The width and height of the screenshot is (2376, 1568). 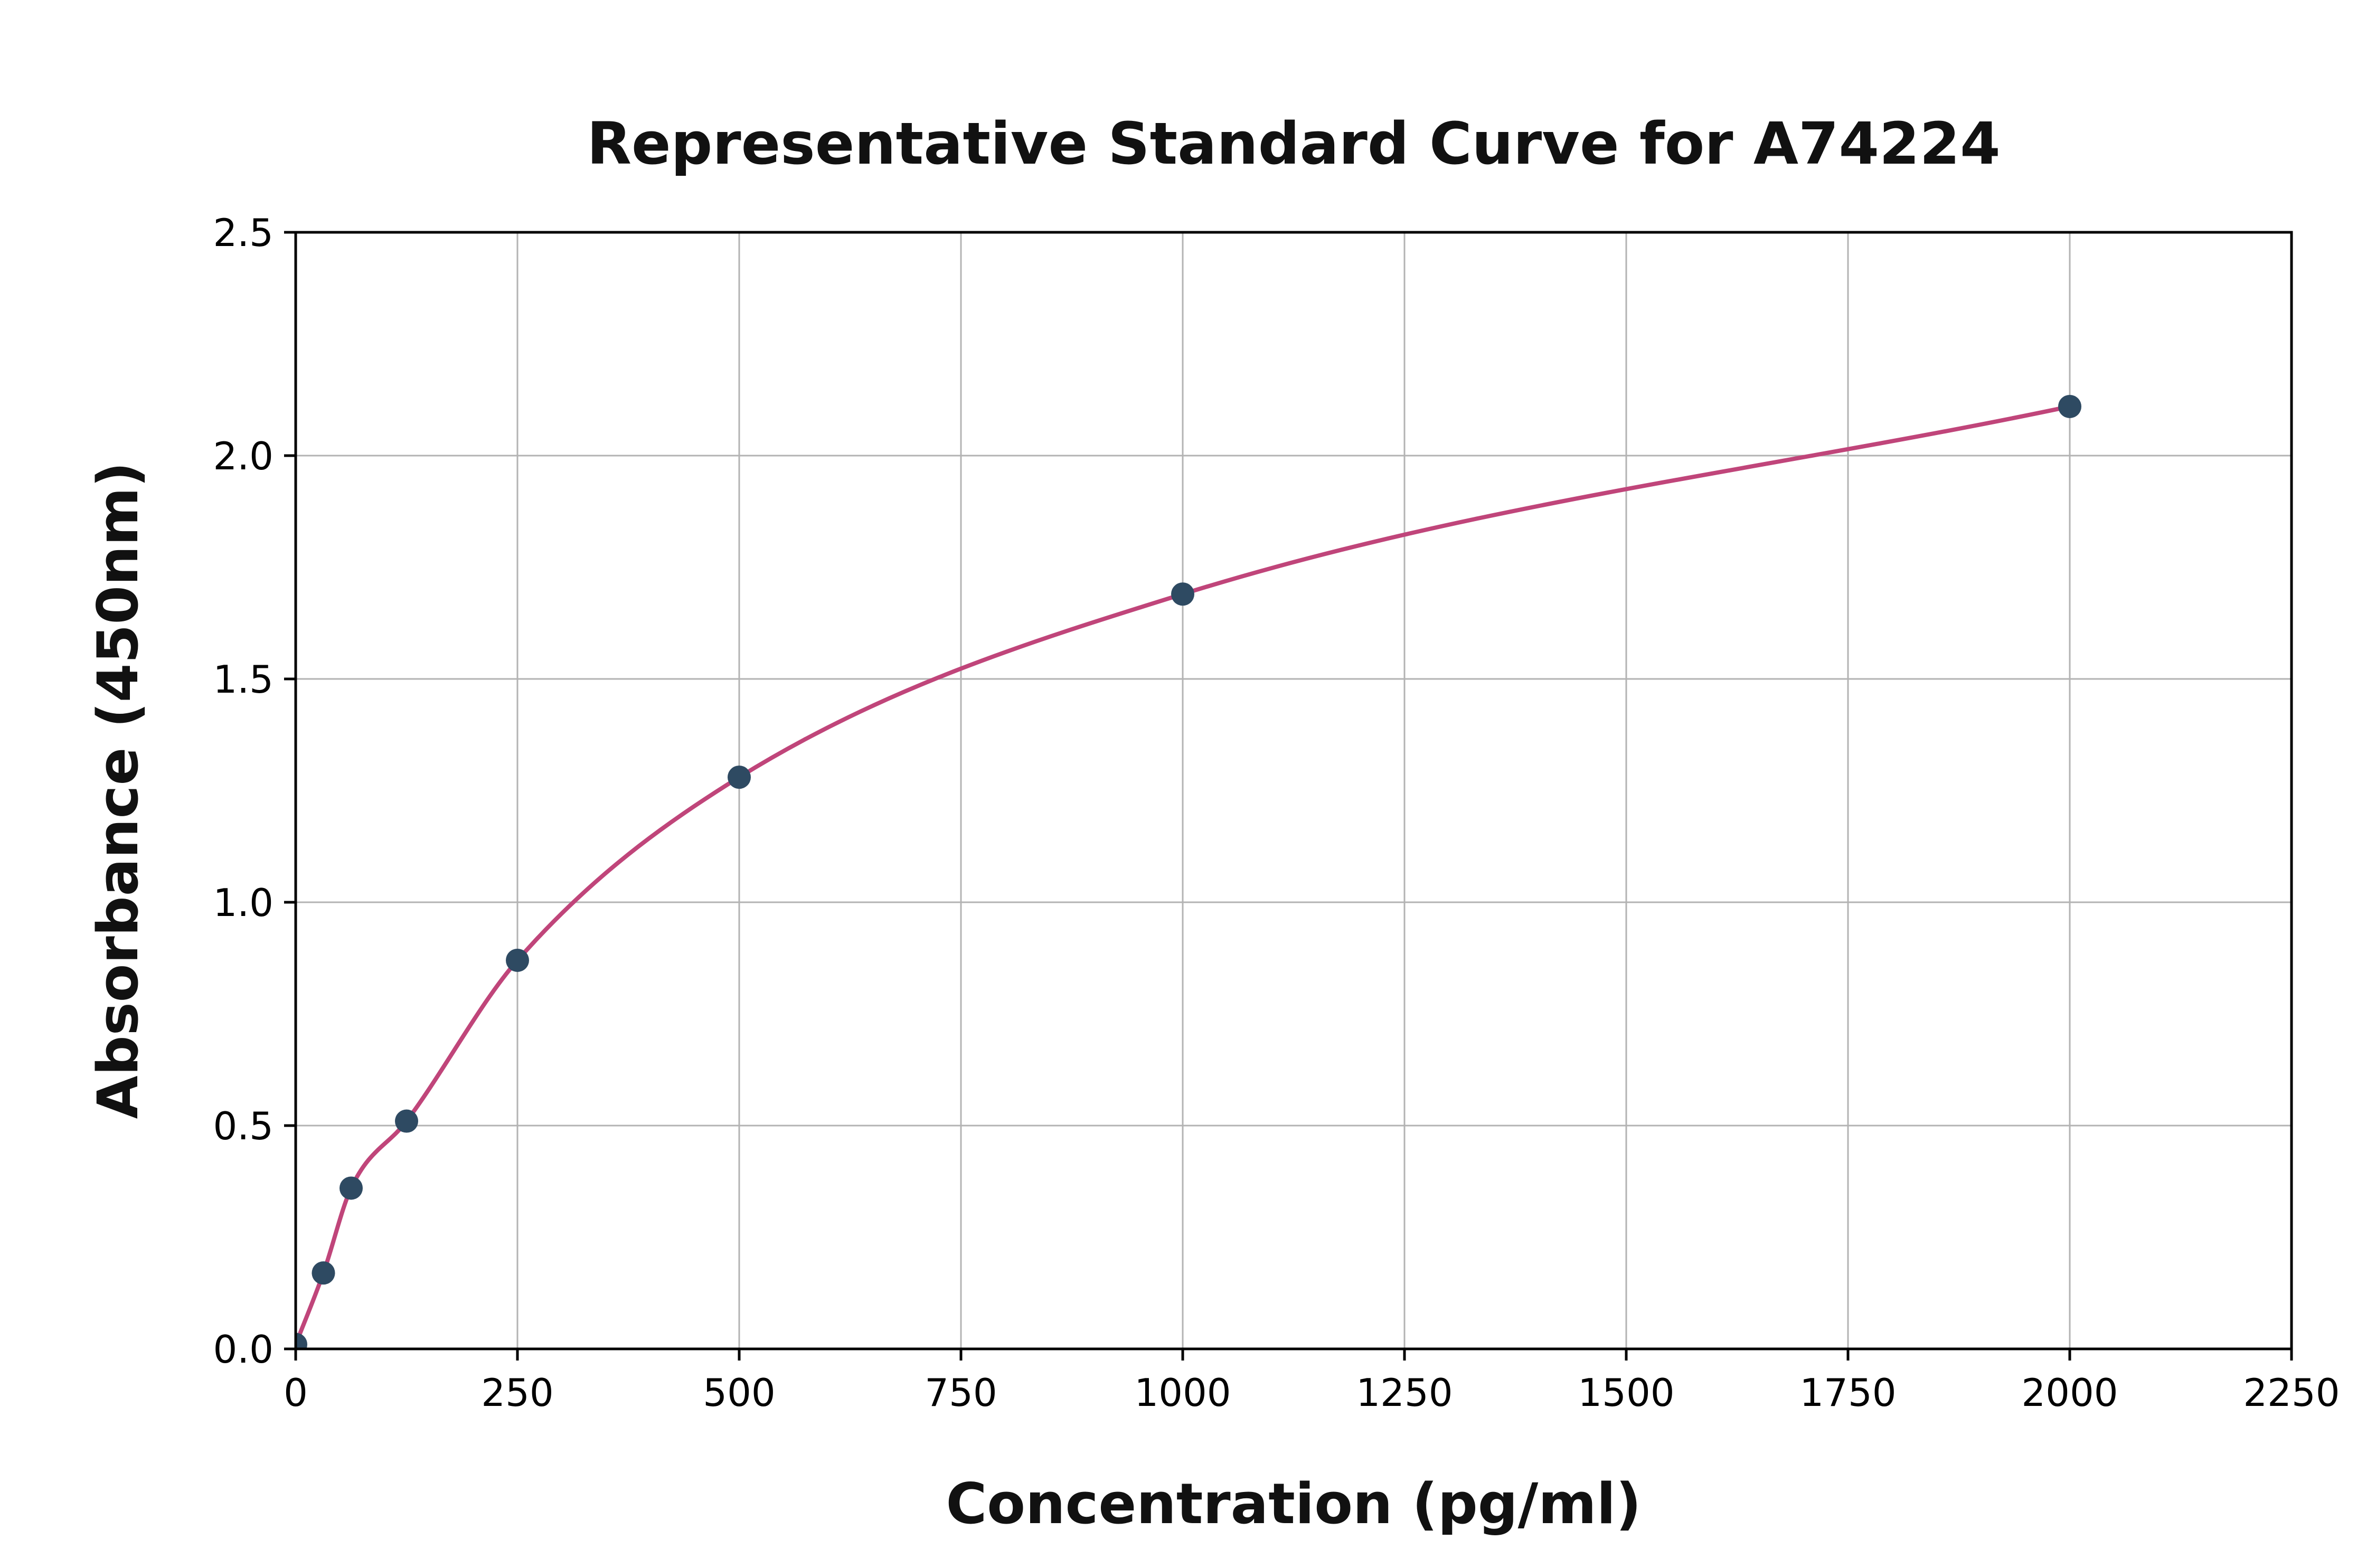 What do you see at coordinates (296, 1393) in the screenshot?
I see `x-tick-label: 0` at bounding box center [296, 1393].